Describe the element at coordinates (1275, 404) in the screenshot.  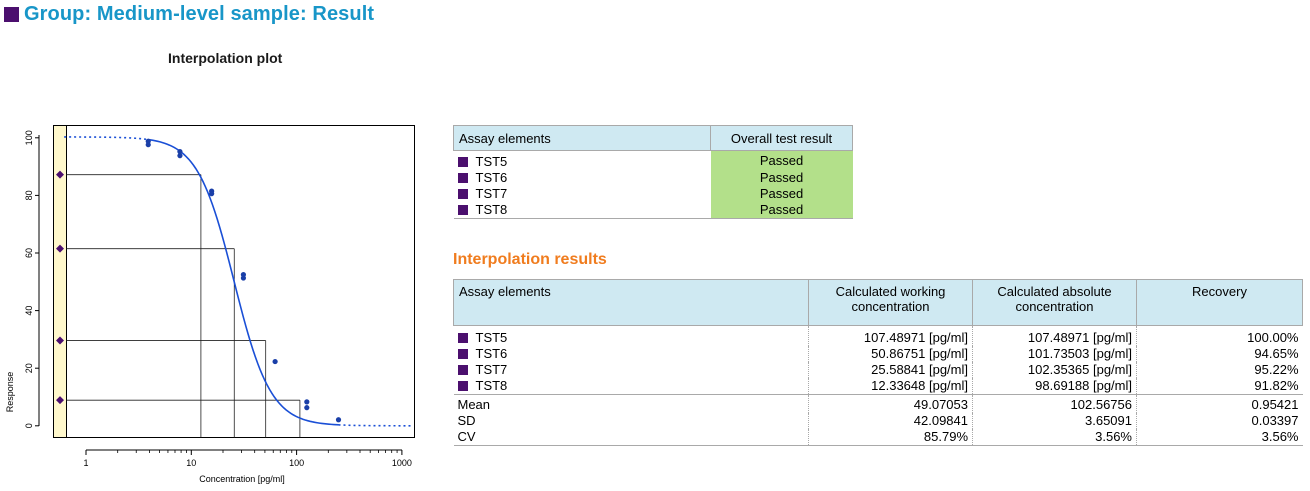
I see `stats-recovery: 0.95421` at that location.